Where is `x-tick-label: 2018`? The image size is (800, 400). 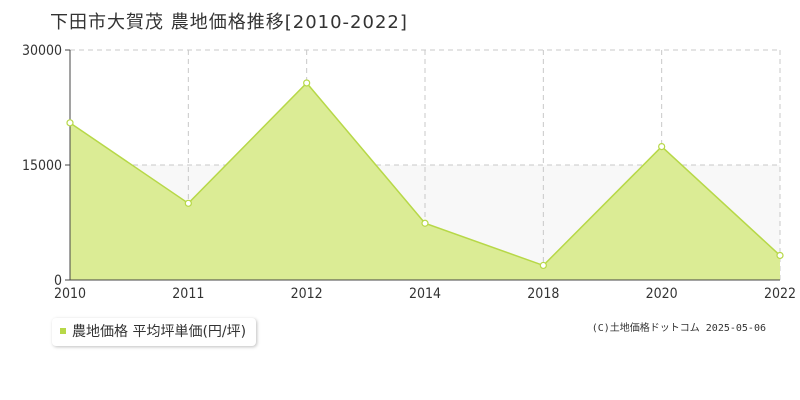 x-tick-label: 2018 is located at coordinates (543, 294).